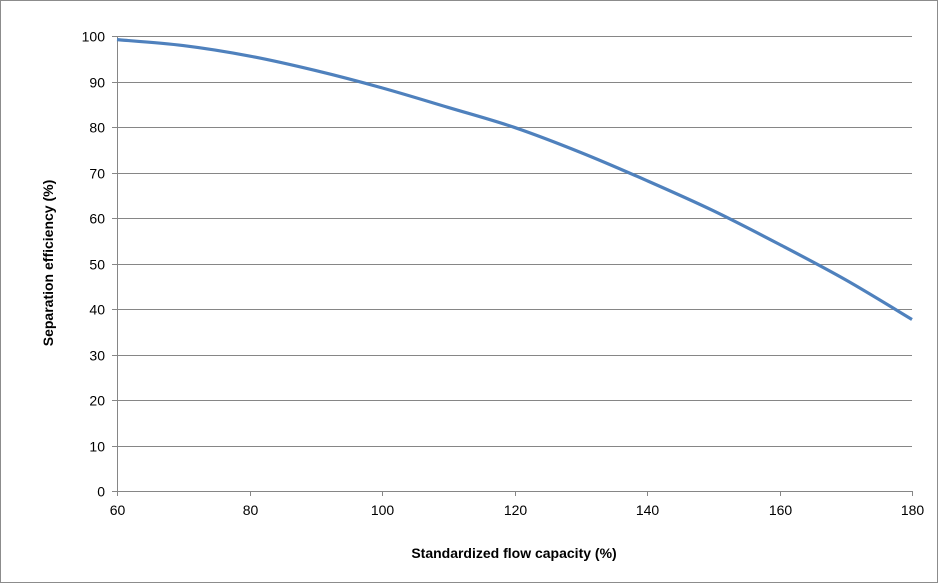 The width and height of the screenshot is (939, 585). What do you see at coordinates (97, 83) in the screenshot?
I see `y-tick-label: 90` at bounding box center [97, 83].